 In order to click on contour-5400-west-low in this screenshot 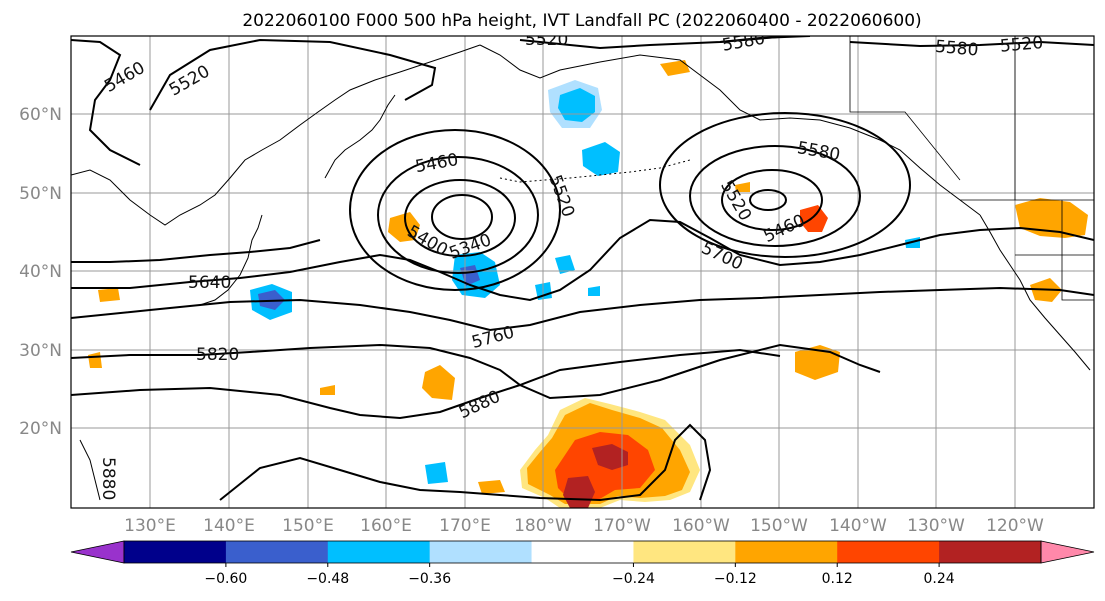, I will do `click(460, 218)`.